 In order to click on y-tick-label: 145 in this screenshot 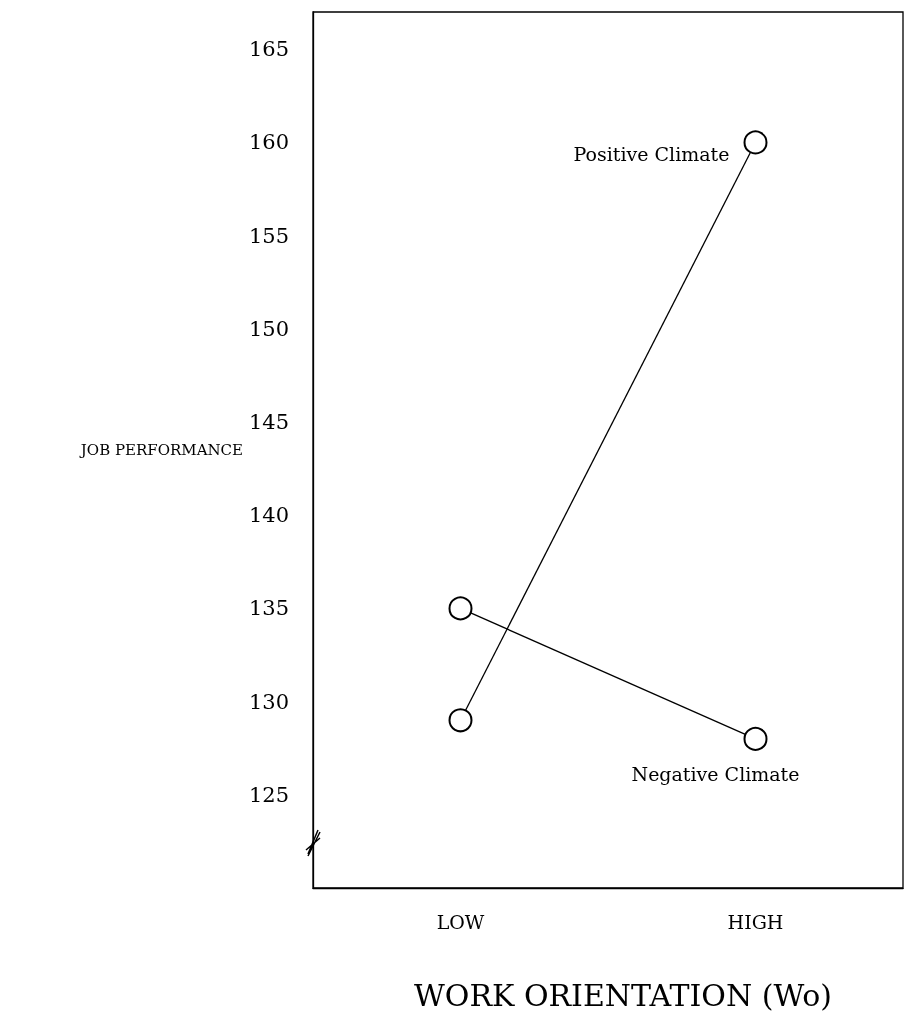, I will do `click(268, 422)`.